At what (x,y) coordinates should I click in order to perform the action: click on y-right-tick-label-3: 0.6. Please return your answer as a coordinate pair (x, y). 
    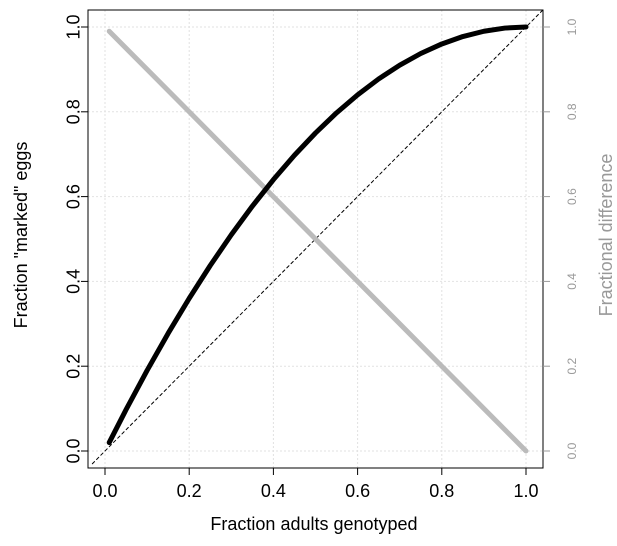
    Looking at the image, I should click on (572, 196).